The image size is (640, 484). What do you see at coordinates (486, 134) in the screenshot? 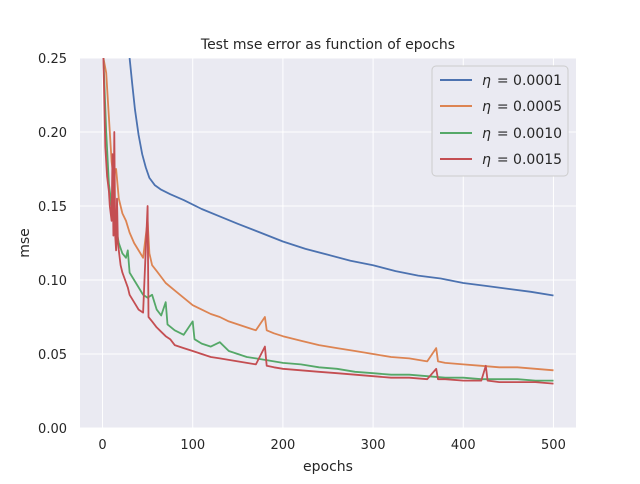
I see `legend-eta-3: η` at bounding box center [486, 134].